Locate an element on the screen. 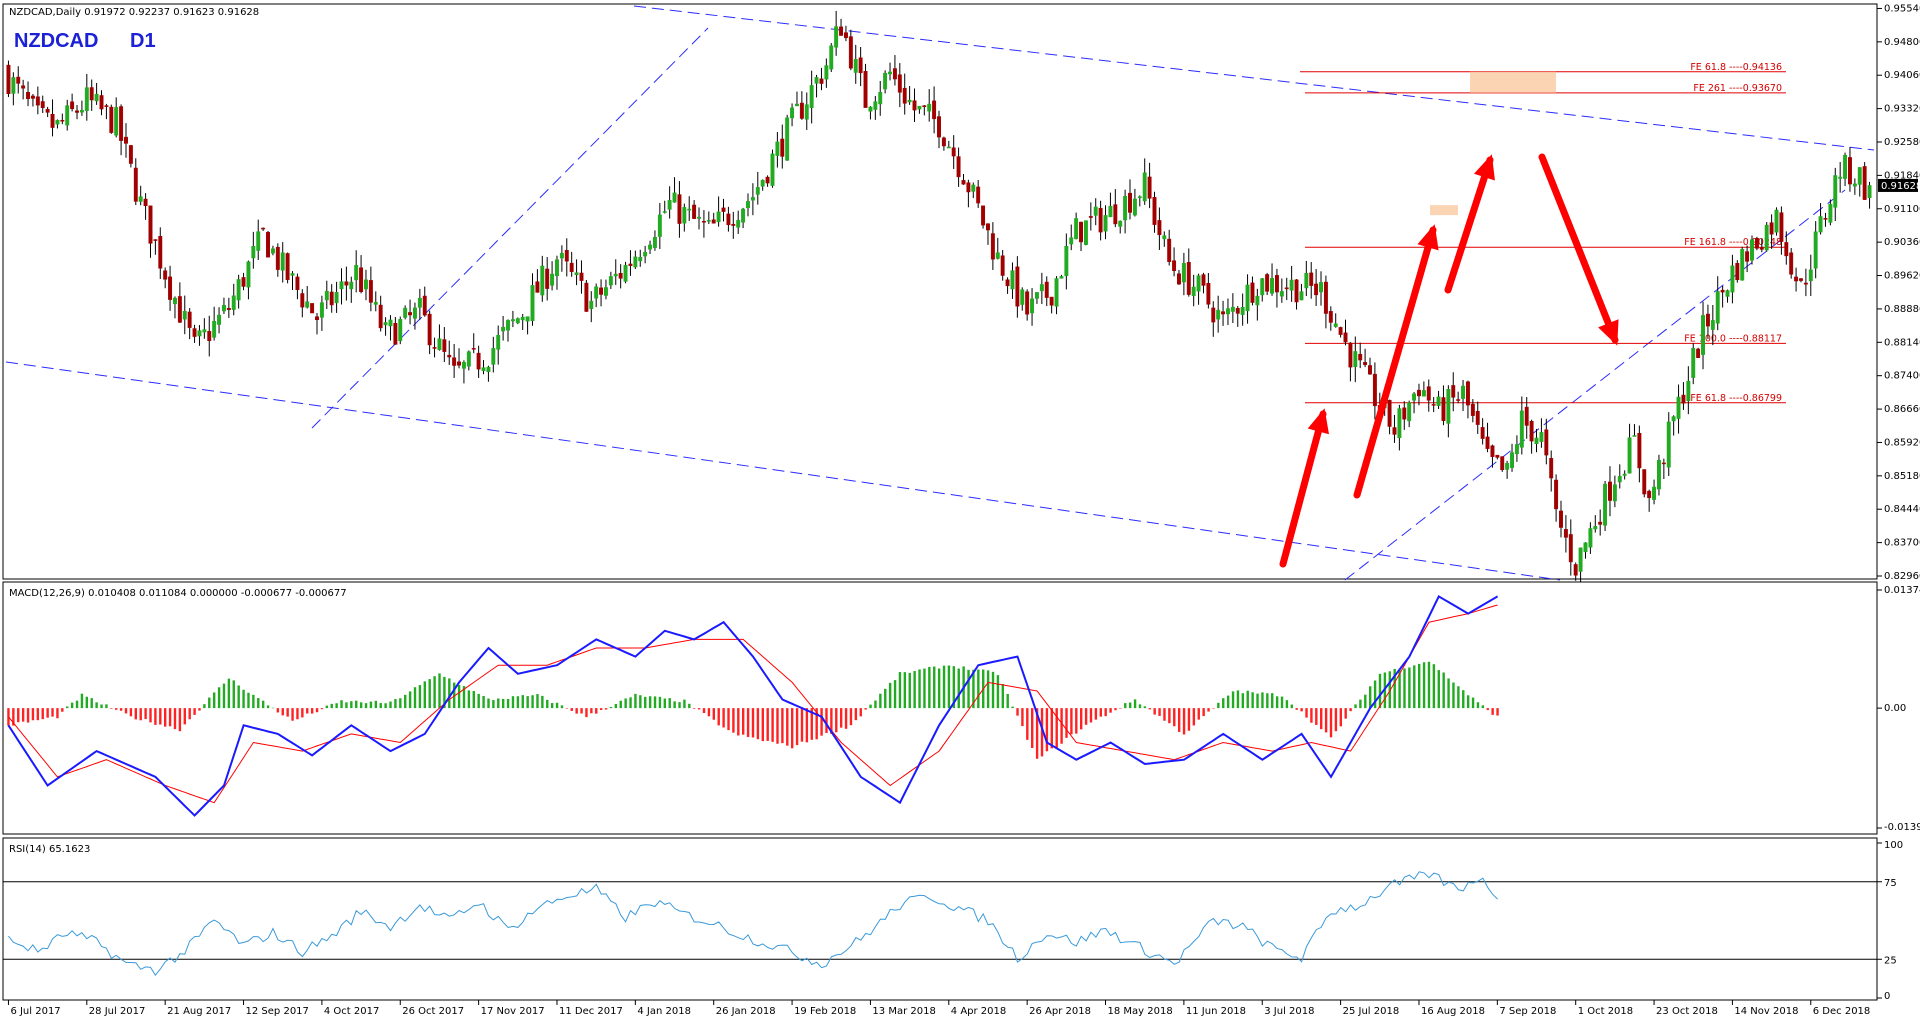 This screenshot has height=1024, width=1920. fib-level-label: FE 261 ----0.93670 is located at coordinates (1737, 88).